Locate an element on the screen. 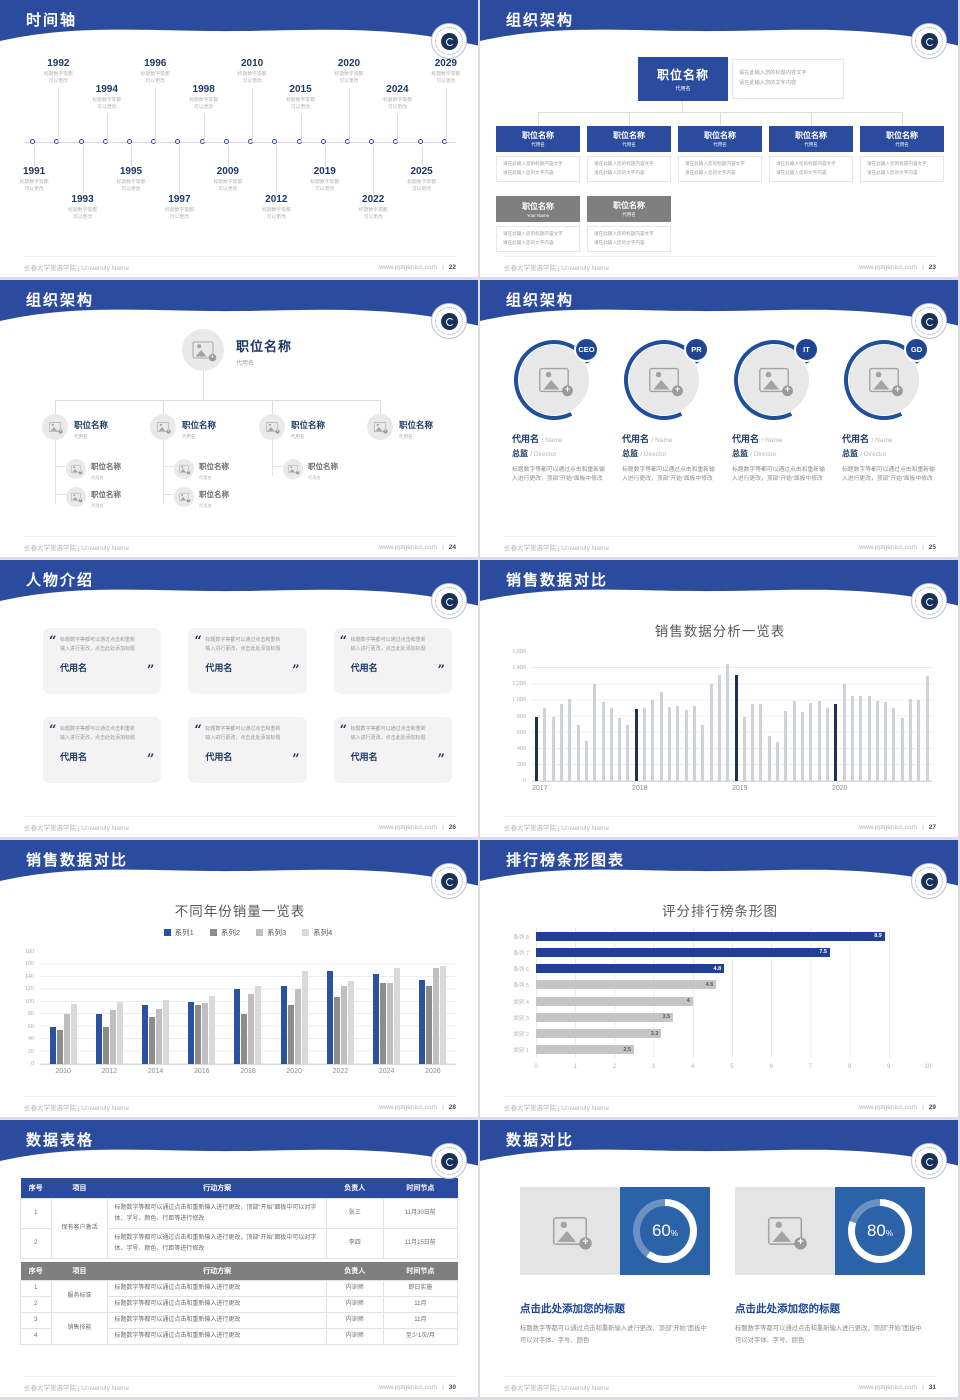 This screenshot has width=960, height=1400. university-seal-logo is located at coordinates (929, 41).